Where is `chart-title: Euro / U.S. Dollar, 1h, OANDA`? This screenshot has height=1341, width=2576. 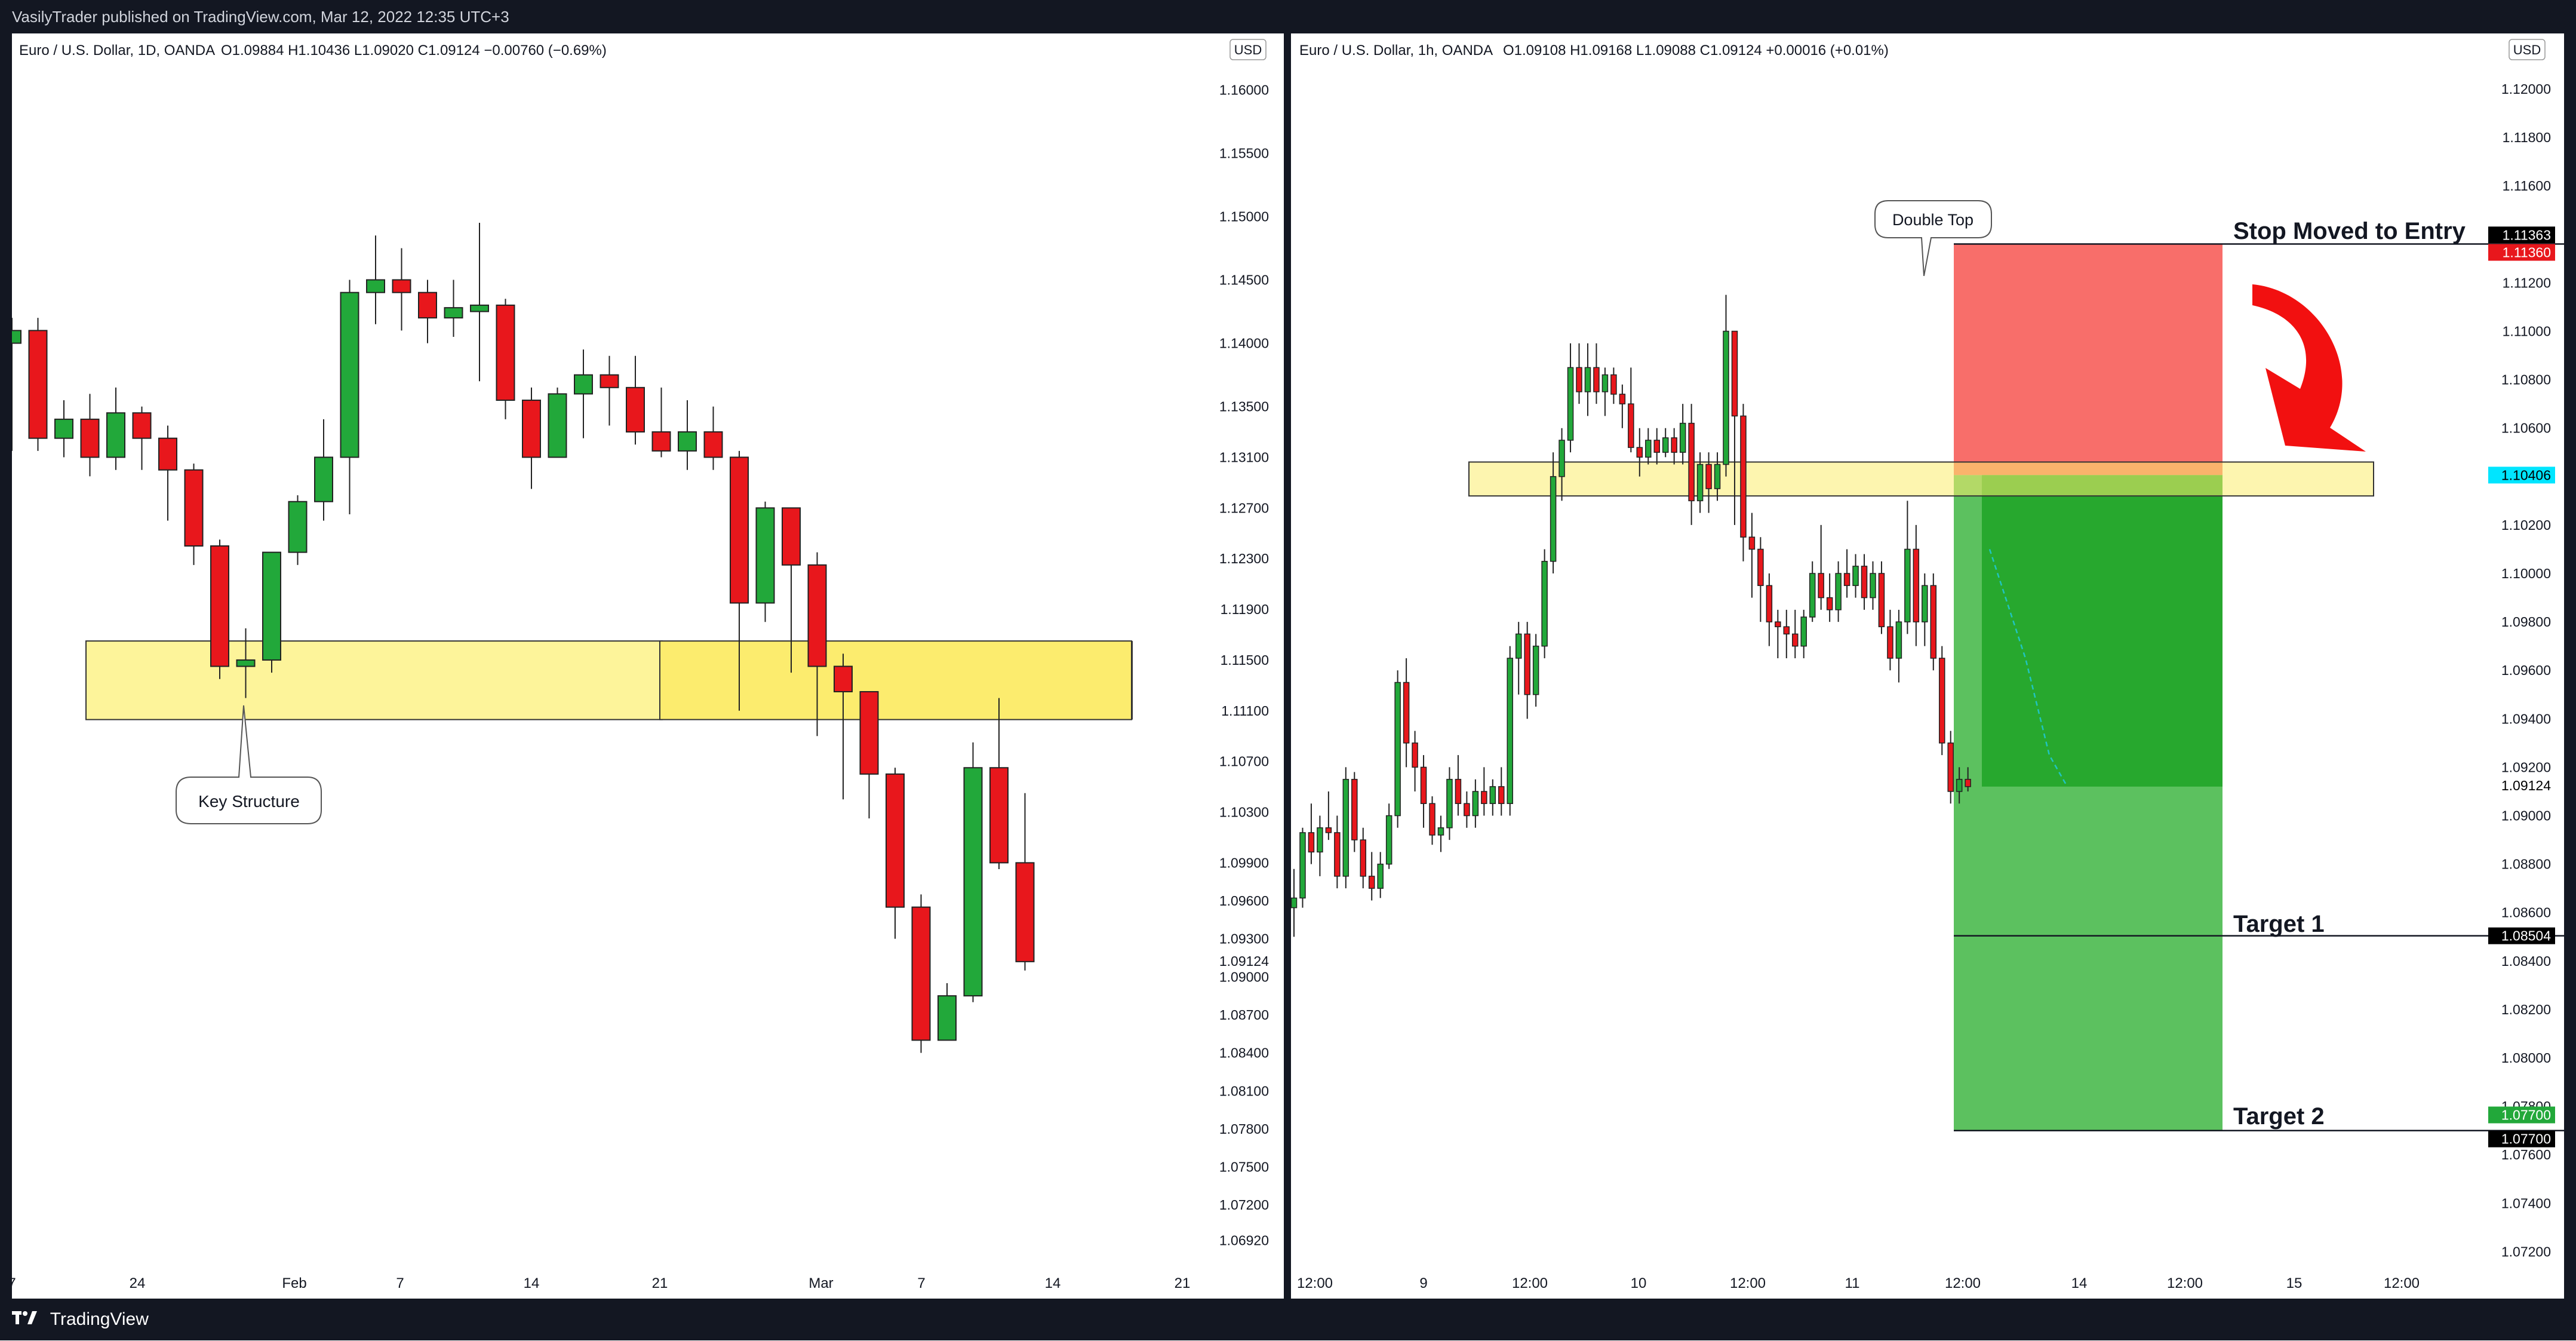 chart-title: Euro / U.S. Dollar, 1h, OANDA is located at coordinates (1396, 50).